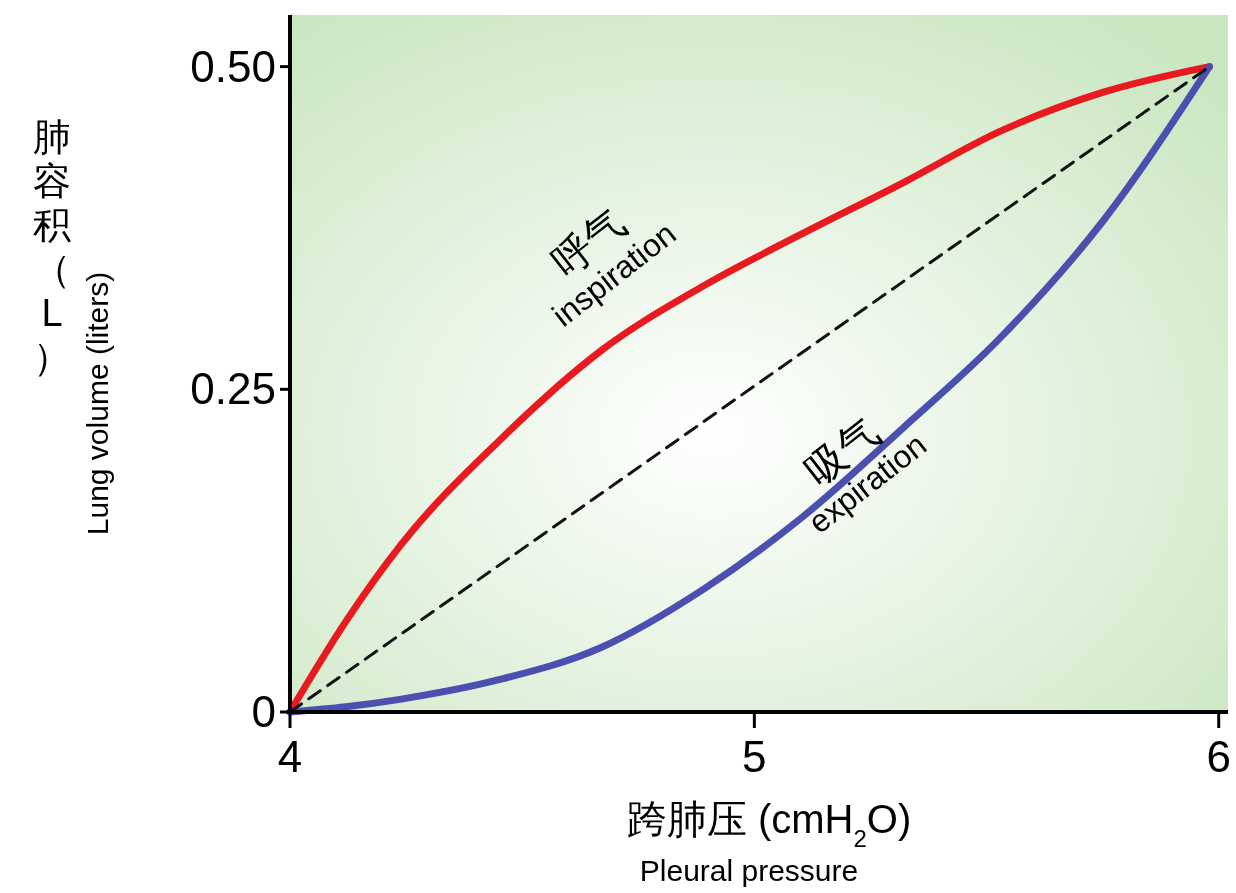 This screenshot has height=893, width=1236. I want to click on x-axis-title: 跨肺压 (cmH$_{2}$O) Pleural pressure, so click(769, 842).